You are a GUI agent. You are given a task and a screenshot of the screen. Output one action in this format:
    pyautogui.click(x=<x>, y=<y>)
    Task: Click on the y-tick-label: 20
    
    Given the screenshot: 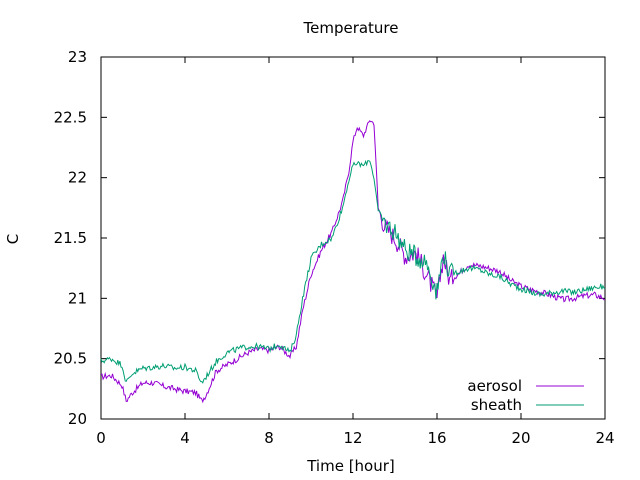 What is the action you would take?
    pyautogui.click(x=77, y=419)
    